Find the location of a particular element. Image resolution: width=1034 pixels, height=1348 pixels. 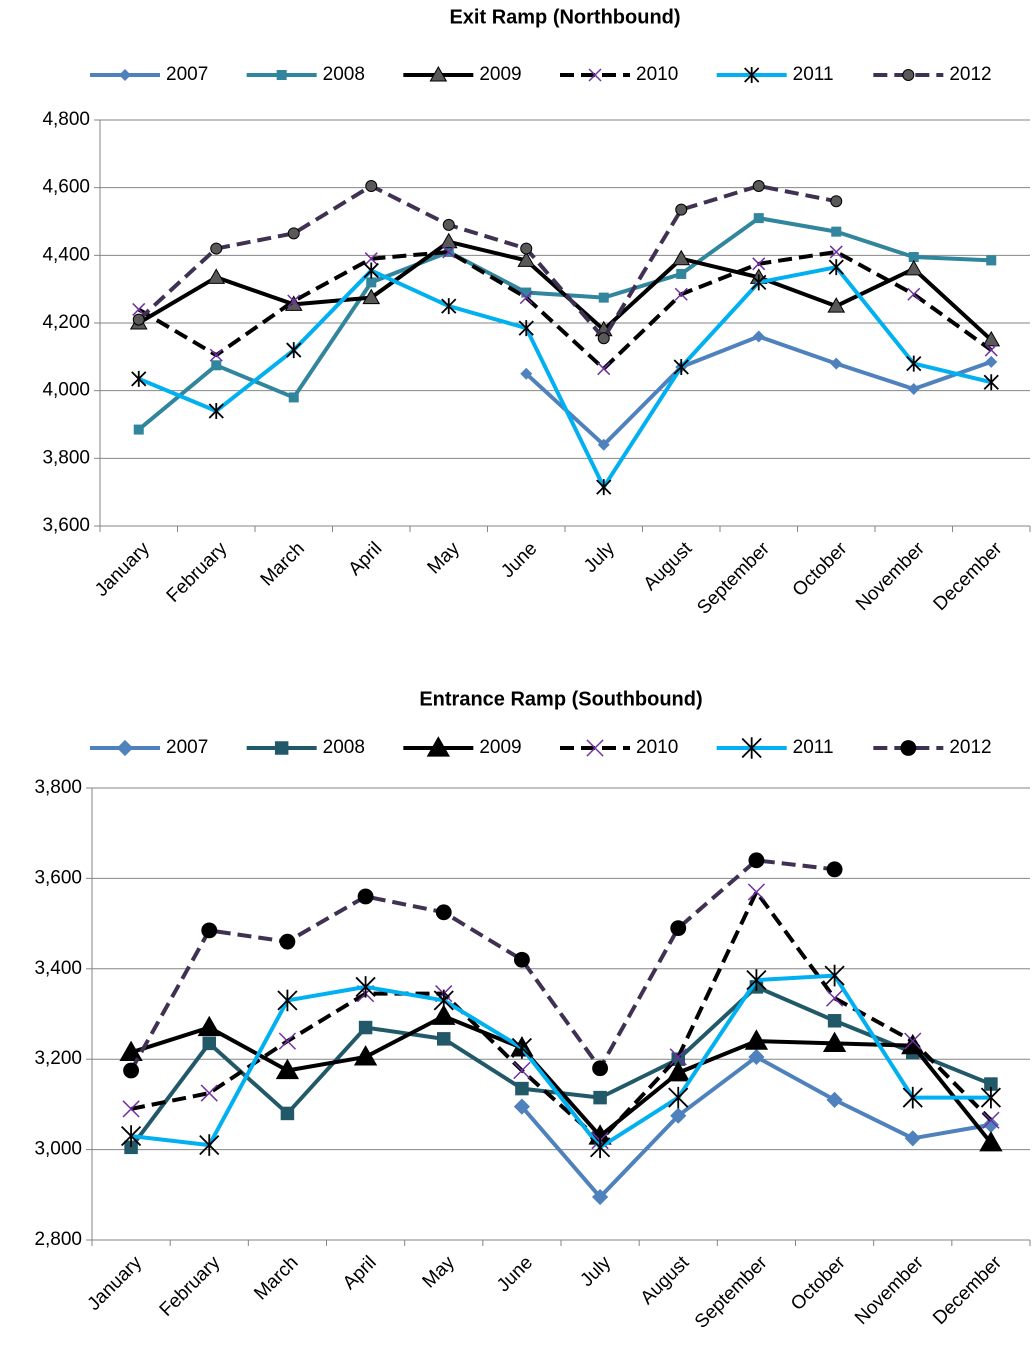

legend-label: 2012 is located at coordinates (970, 74).